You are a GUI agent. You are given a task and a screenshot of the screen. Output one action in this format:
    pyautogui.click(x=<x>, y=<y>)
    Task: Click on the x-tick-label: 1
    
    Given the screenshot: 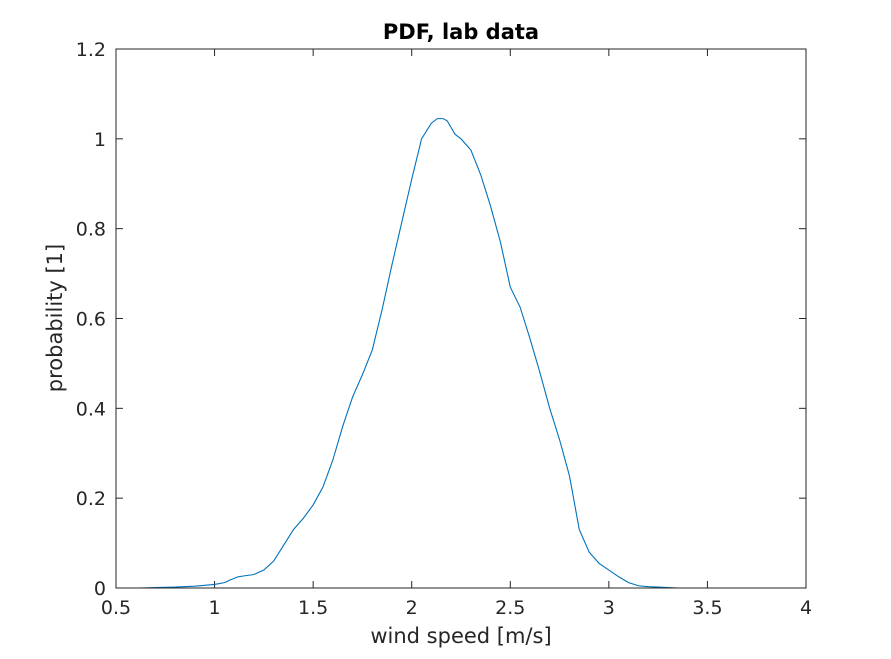 What is the action you would take?
    pyautogui.click(x=215, y=608)
    